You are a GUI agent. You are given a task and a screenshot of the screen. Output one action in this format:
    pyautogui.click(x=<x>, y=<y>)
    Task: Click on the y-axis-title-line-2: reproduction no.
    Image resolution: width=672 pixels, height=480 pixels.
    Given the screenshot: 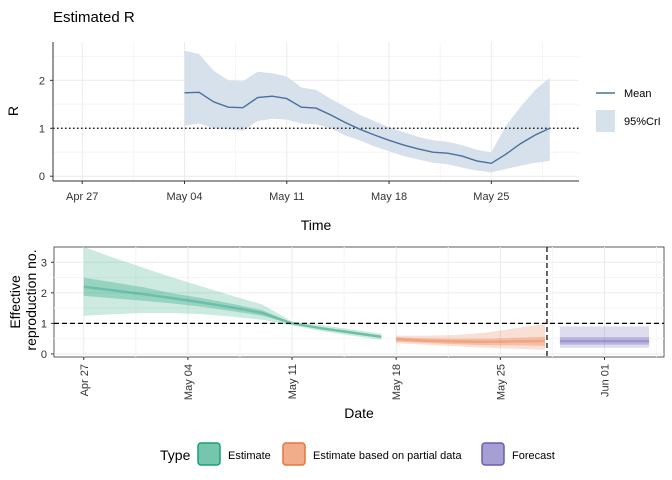 What is the action you would take?
    pyautogui.click(x=31, y=299)
    